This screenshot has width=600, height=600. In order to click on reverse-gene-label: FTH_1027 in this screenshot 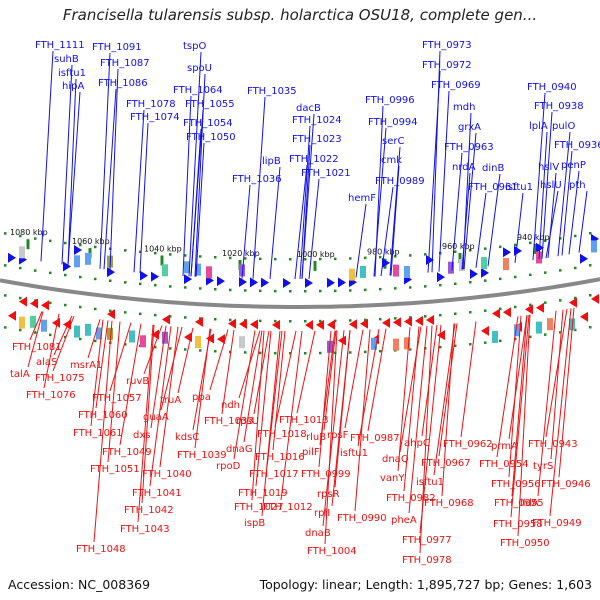, I will do `click(259, 507)`.